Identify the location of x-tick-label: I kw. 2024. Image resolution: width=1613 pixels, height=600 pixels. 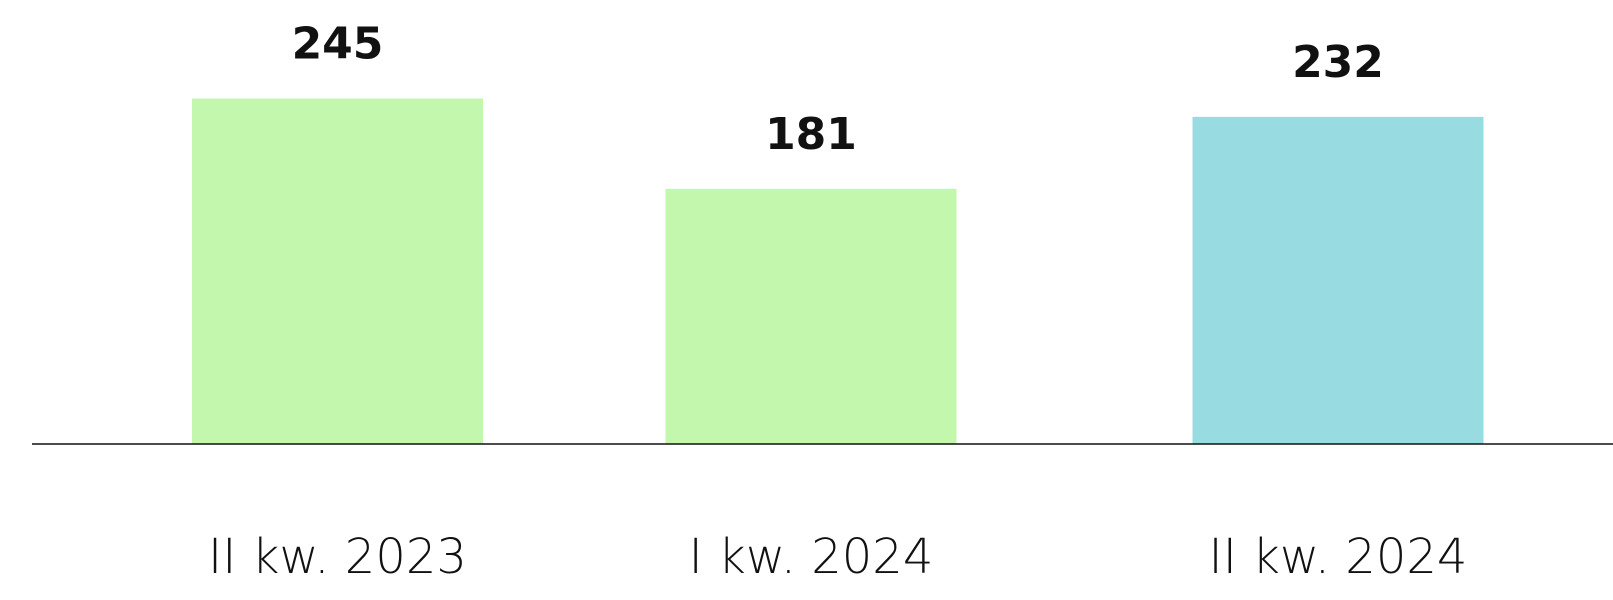
(811, 557).